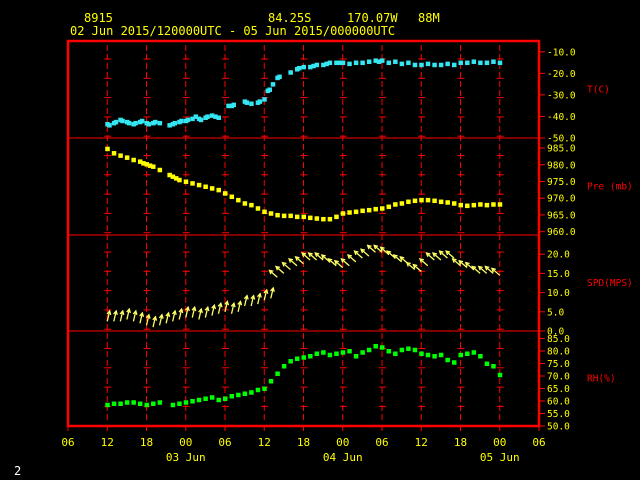 The image size is (640, 480). I want to click on y-tick-label: 65.0, so click(558, 389).